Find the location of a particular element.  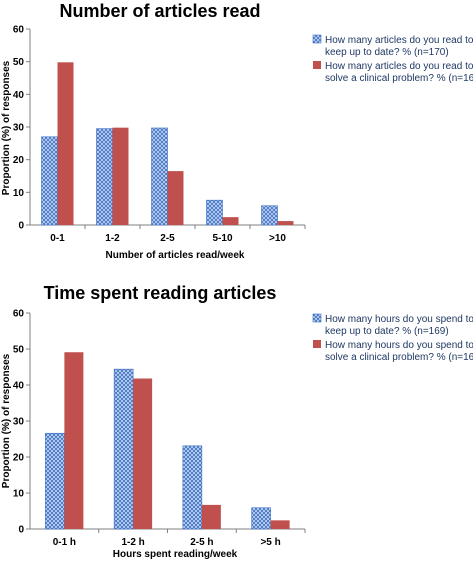

legend-label-series1: keep up to date? % (n=169) is located at coordinates (387, 331).